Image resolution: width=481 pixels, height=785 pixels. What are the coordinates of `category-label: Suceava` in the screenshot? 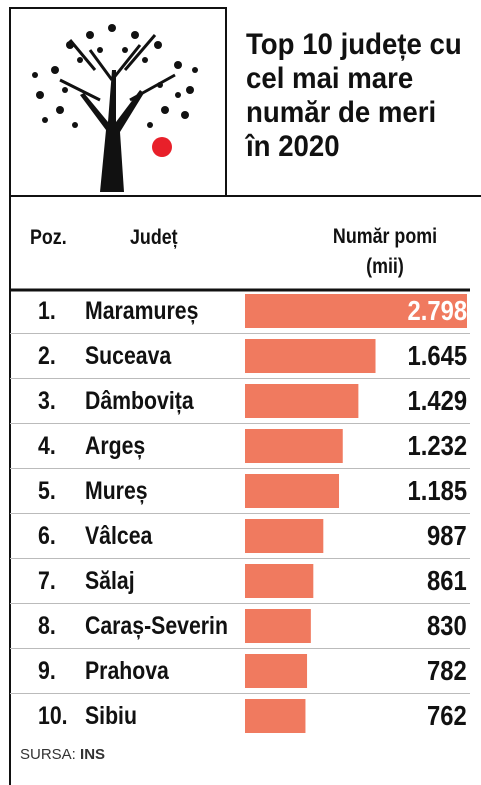 It's located at (128, 356).